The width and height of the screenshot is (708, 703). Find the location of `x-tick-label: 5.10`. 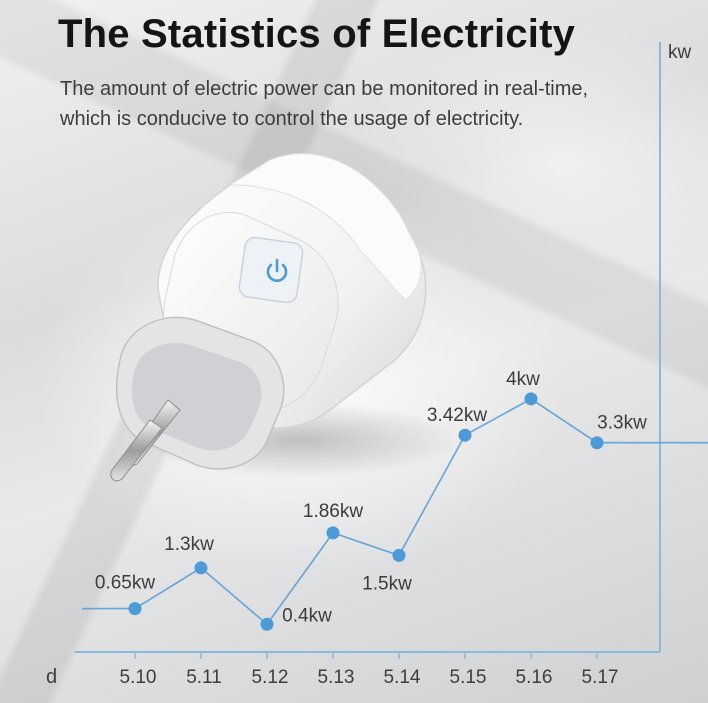

x-tick-label: 5.10 is located at coordinates (138, 677).